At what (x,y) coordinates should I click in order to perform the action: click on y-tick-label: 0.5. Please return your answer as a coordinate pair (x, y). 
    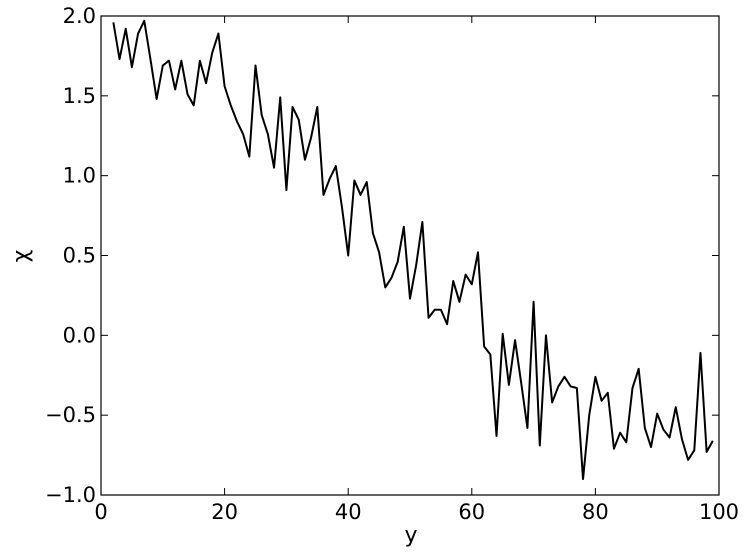
    Looking at the image, I should click on (79, 256).